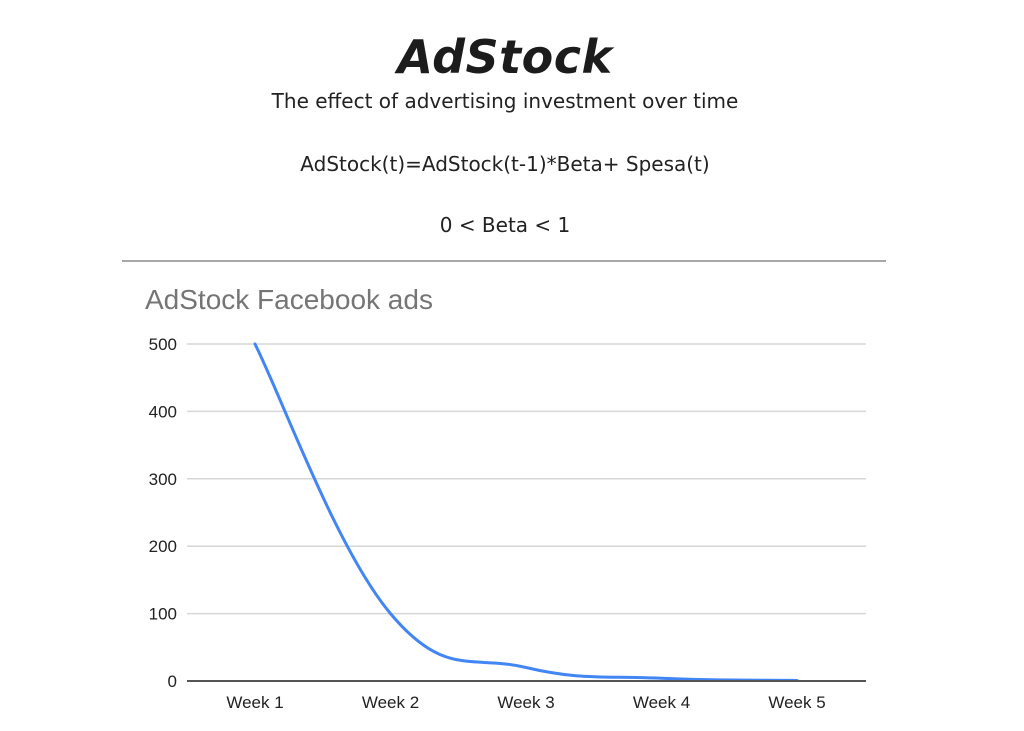 This screenshot has width=1024, height=731. Describe the element at coordinates (163, 546) in the screenshot. I see `y-tick-label: 200` at that location.